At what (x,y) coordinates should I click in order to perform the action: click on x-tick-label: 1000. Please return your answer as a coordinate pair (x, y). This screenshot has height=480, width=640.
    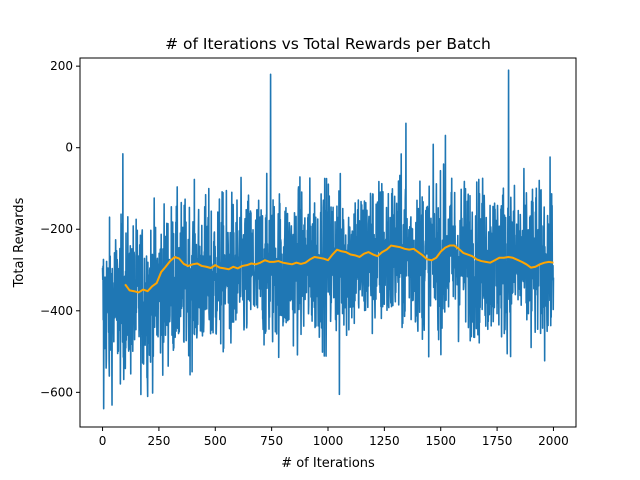
    Looking at the image, I should click on (328, 441).